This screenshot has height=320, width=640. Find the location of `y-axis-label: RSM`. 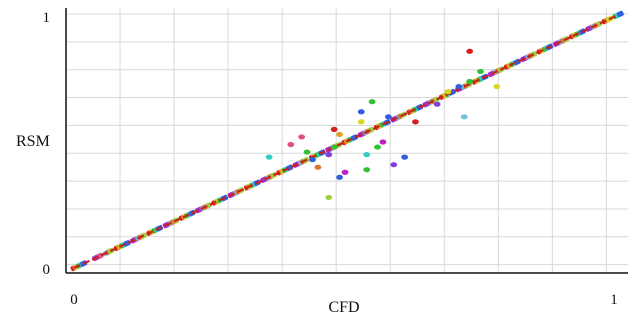

y-axis-label: RSM is located at coordinates (33, 141).